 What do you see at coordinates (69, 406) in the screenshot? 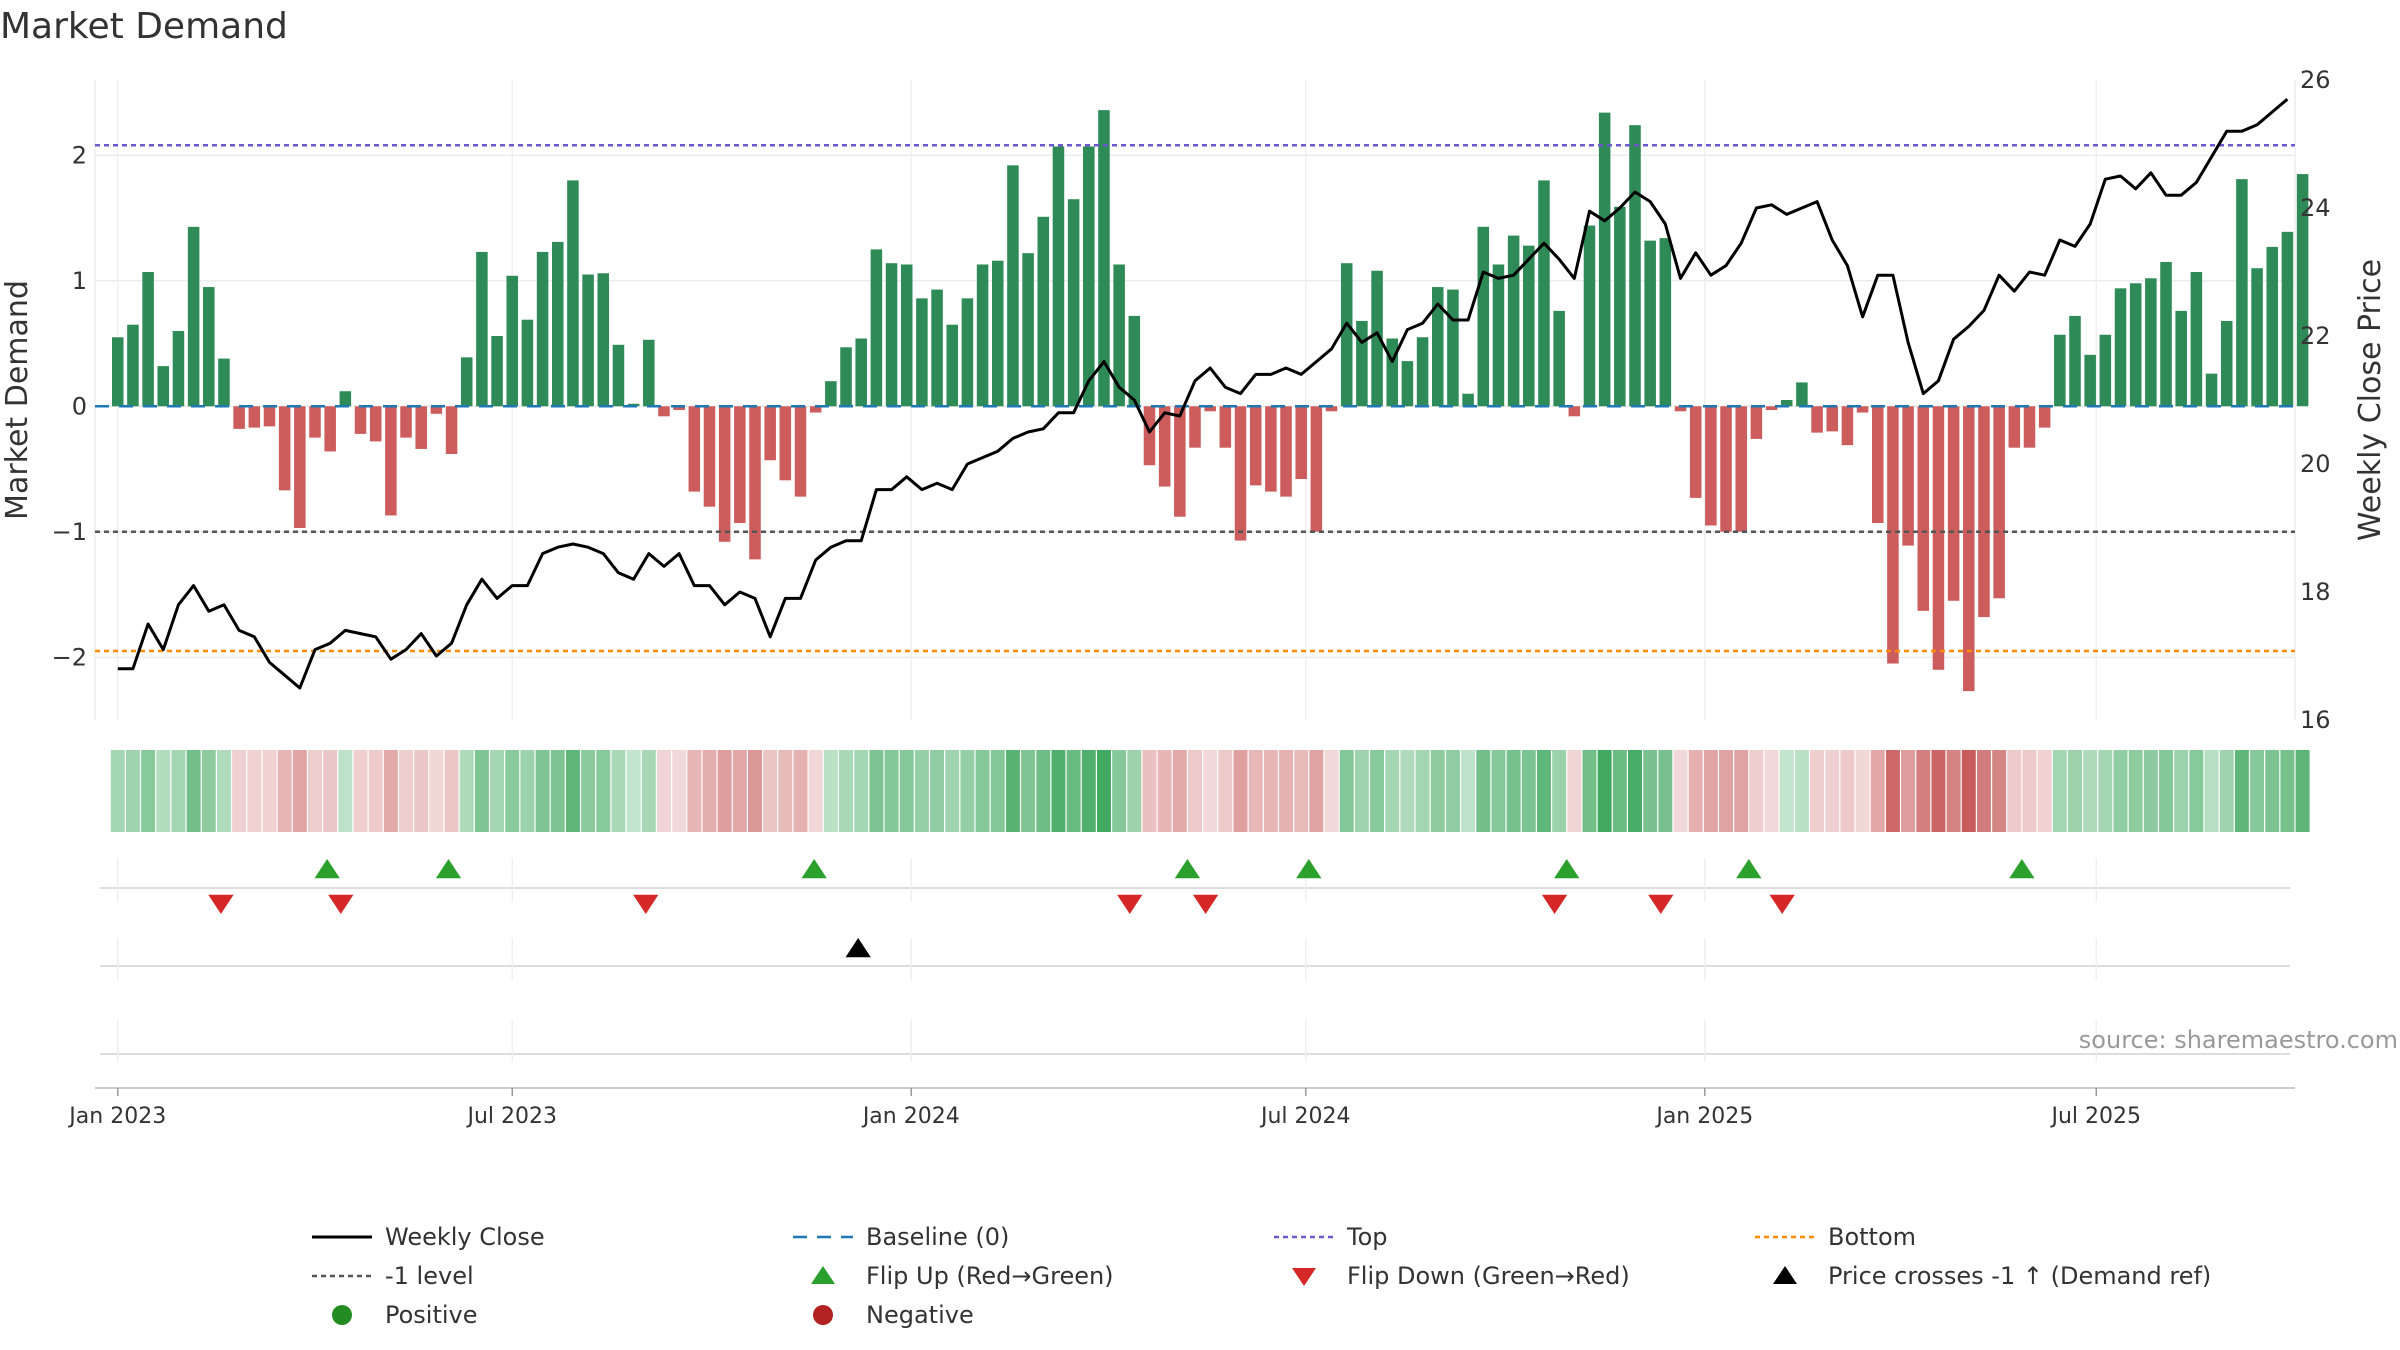
I see `left-y-axis: 2 1 0 −1 −2` at bounding box center [69, 406].